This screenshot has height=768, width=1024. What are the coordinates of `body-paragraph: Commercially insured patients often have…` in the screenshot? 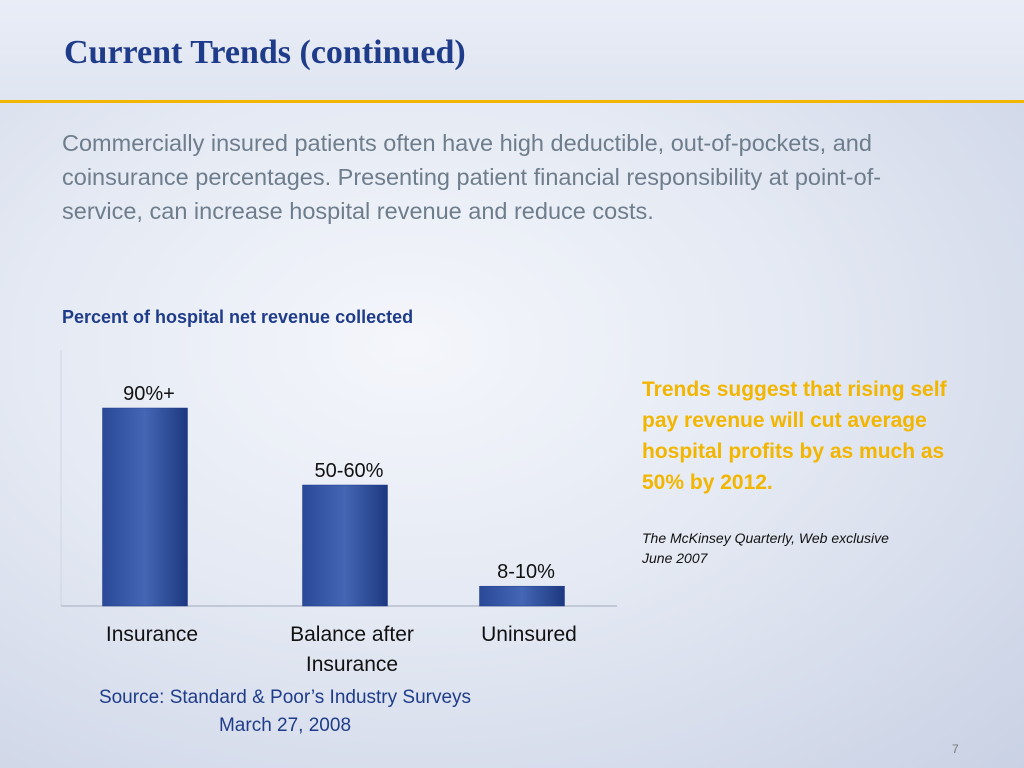 It's located at (472, 177).